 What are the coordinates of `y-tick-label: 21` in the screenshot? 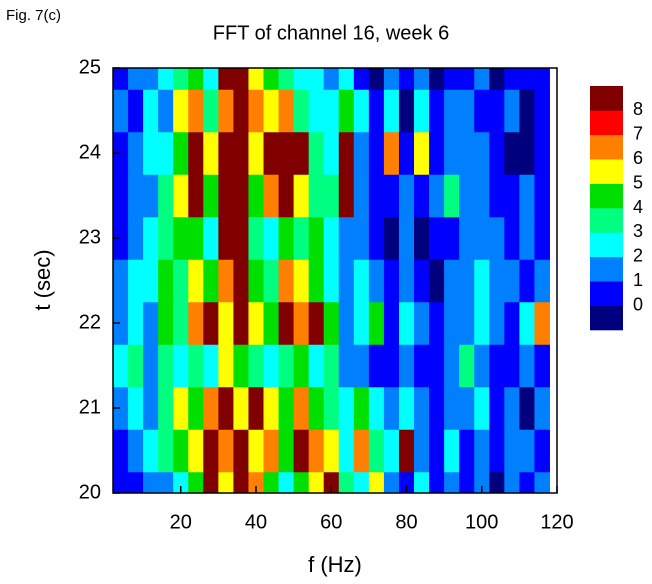 It's located at (90, 407).